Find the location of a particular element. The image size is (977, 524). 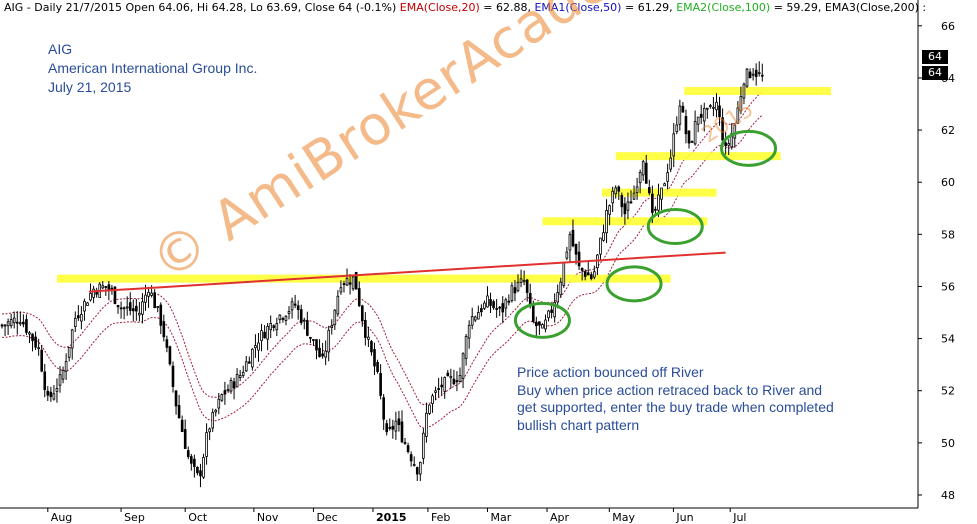

x-tick-label: Feb is located at coordinates (440, 517).